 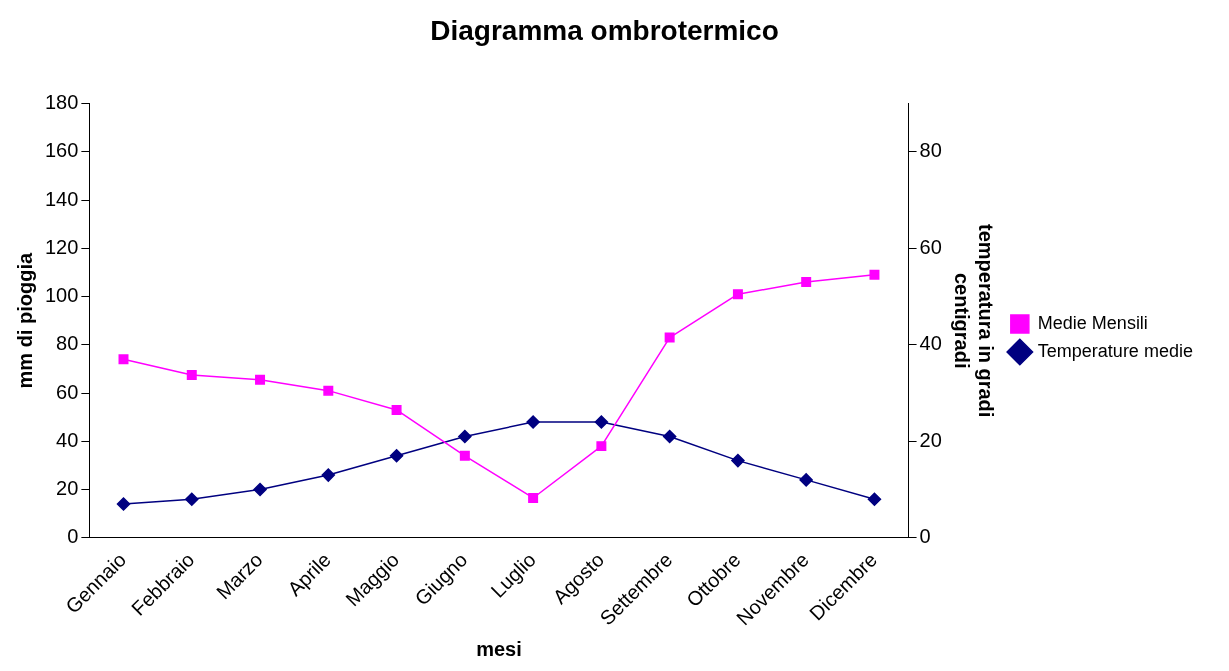 What do you see at coordinates (61, 246) in the screenshot?
I see `y-tick-label: 120` at bounding box center [61, 246].